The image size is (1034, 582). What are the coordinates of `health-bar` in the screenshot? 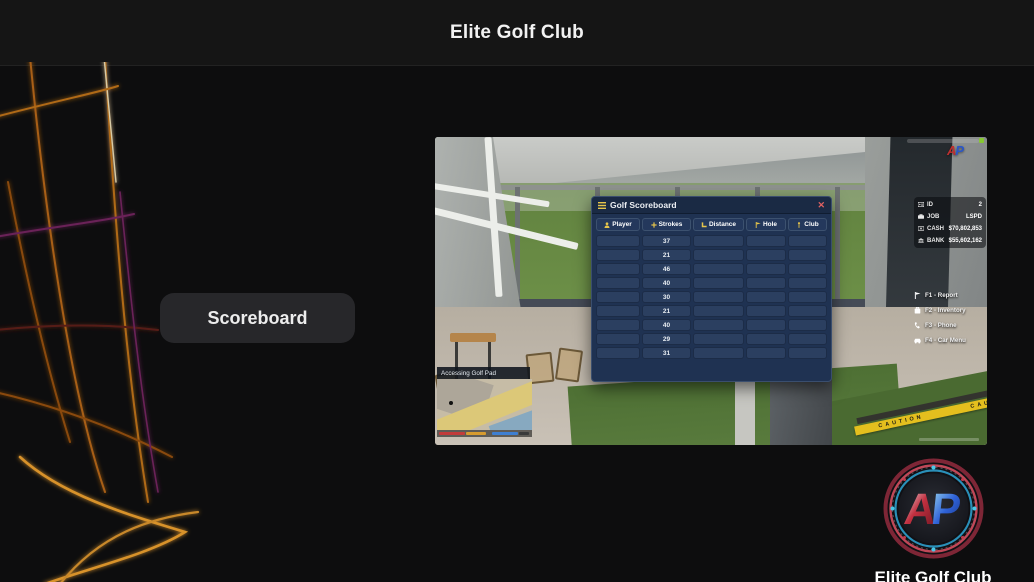 It's located at (452, 433).